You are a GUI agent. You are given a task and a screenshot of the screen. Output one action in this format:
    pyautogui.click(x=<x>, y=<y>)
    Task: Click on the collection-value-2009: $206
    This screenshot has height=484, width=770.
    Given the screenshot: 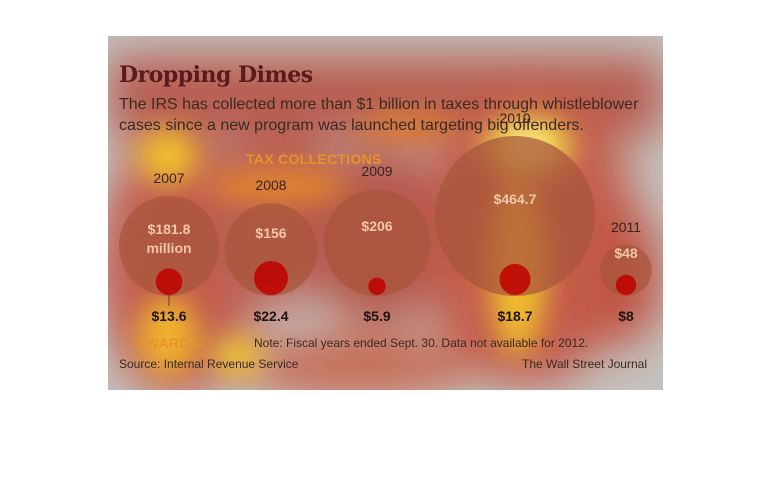 What is the action you would take?
    pyautogui.click(x=377, y=225)
    